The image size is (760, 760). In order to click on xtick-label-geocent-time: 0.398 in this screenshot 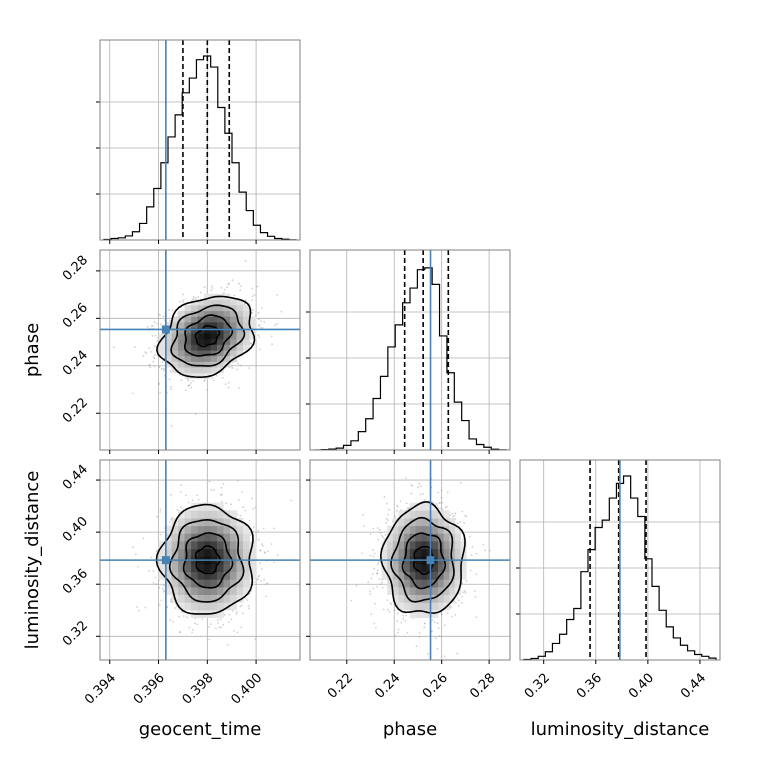, I will do `click(198, 689)`.